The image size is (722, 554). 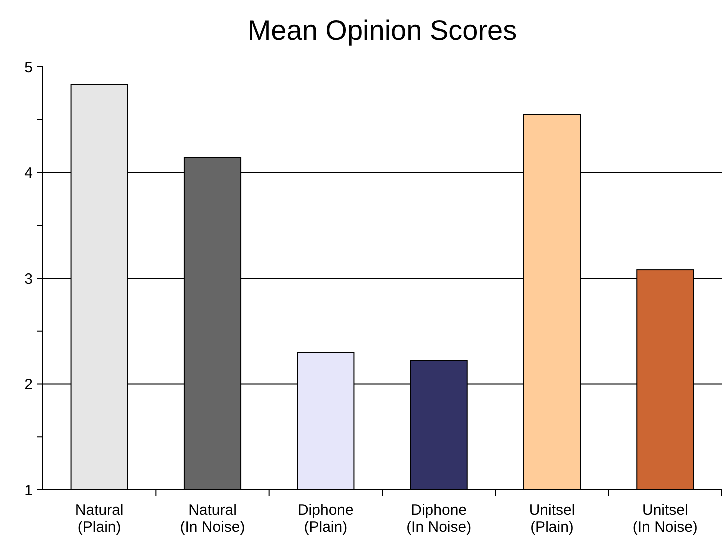 I want to click on y-tick-label: 3, so click(x=28, y=279).